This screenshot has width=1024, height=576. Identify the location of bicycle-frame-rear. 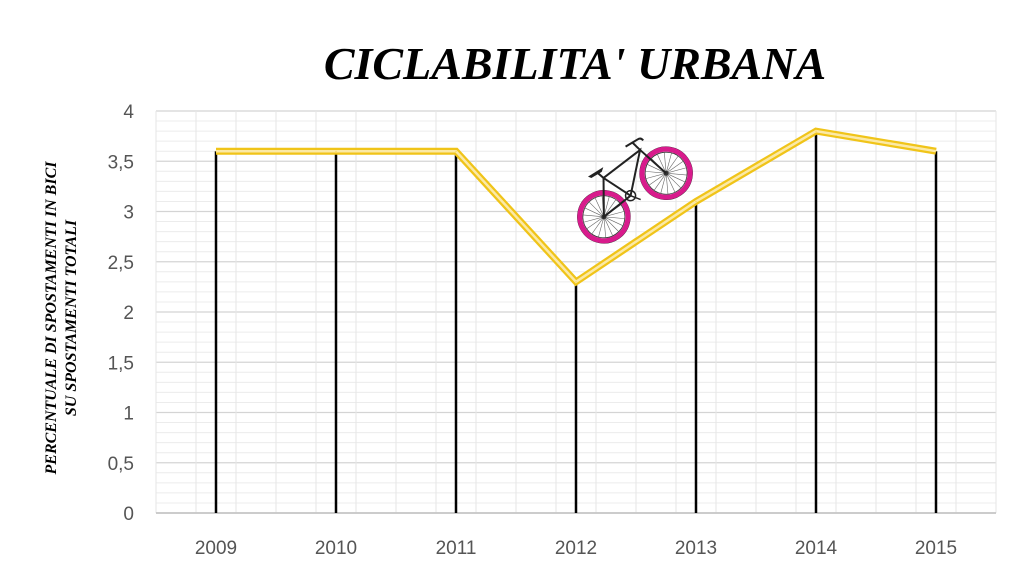
(617, 197).